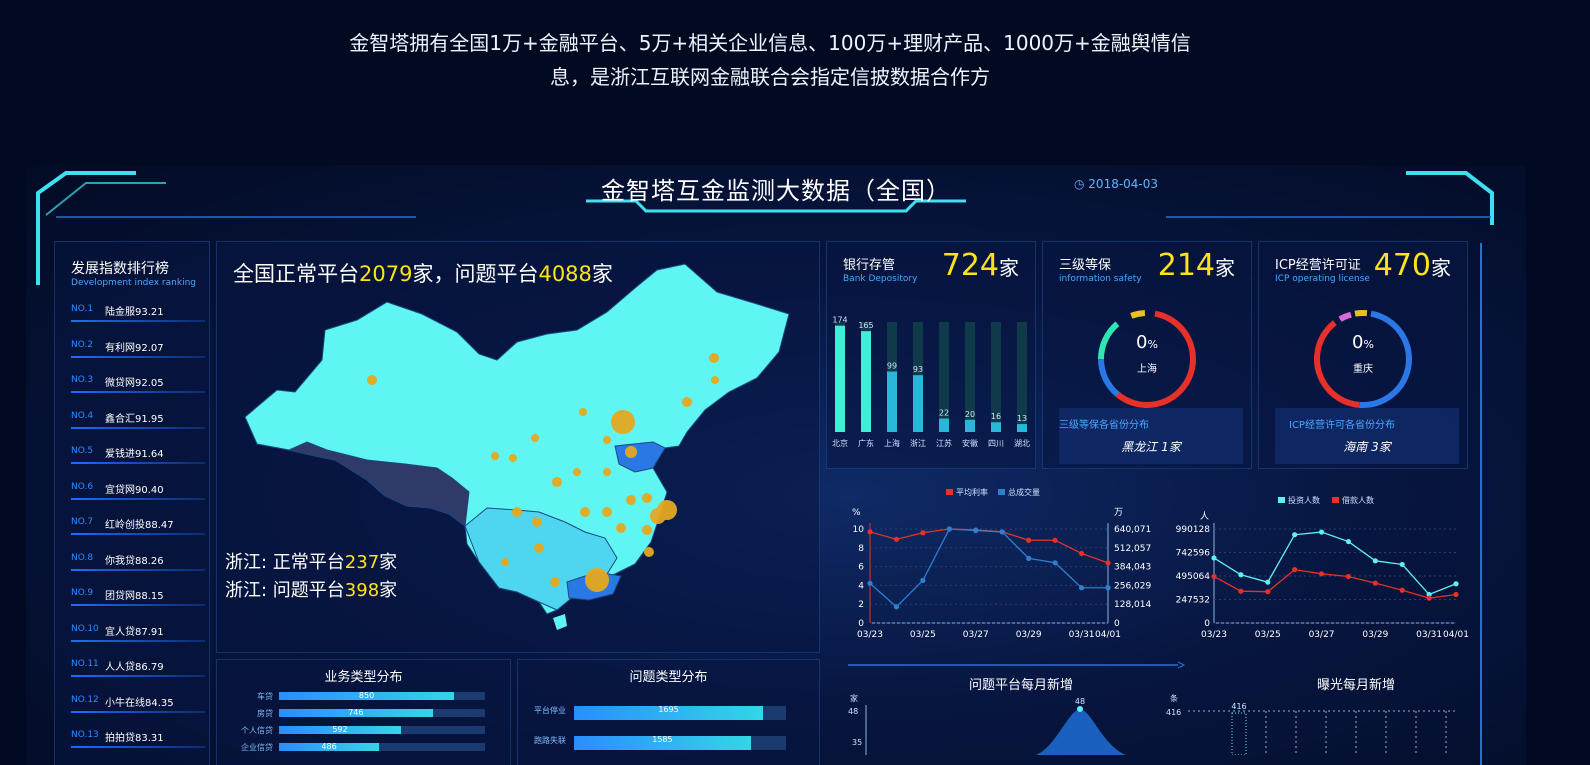  What do you see at coordinates (1021, 685) in the screenshot?
I see `monthly-problem-title: 问题平台每月新增` at bounding box center [1021, 685].